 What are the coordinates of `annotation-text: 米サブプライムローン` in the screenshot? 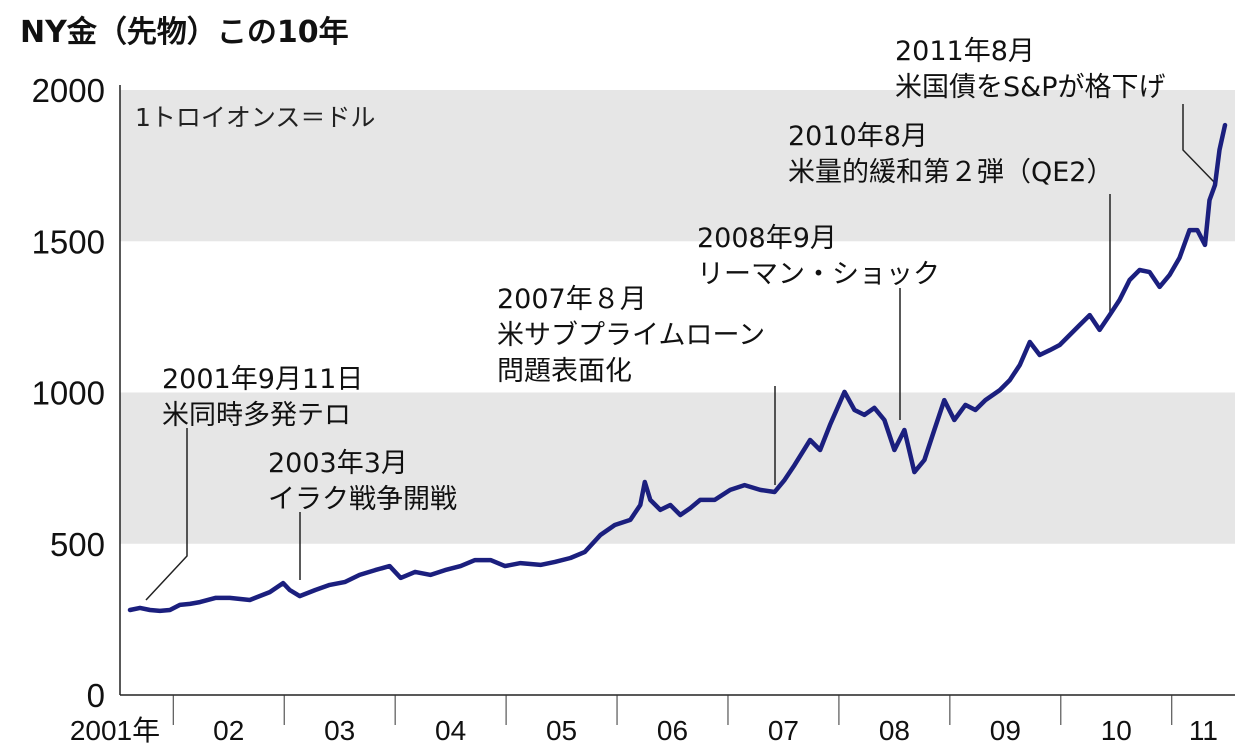 It's located at (631, 335).